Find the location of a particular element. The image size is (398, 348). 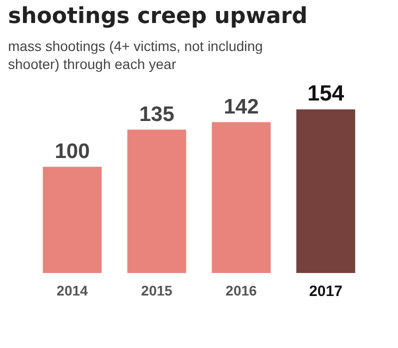

x-tick-label: 2017 is located at coordinates (325, 291).